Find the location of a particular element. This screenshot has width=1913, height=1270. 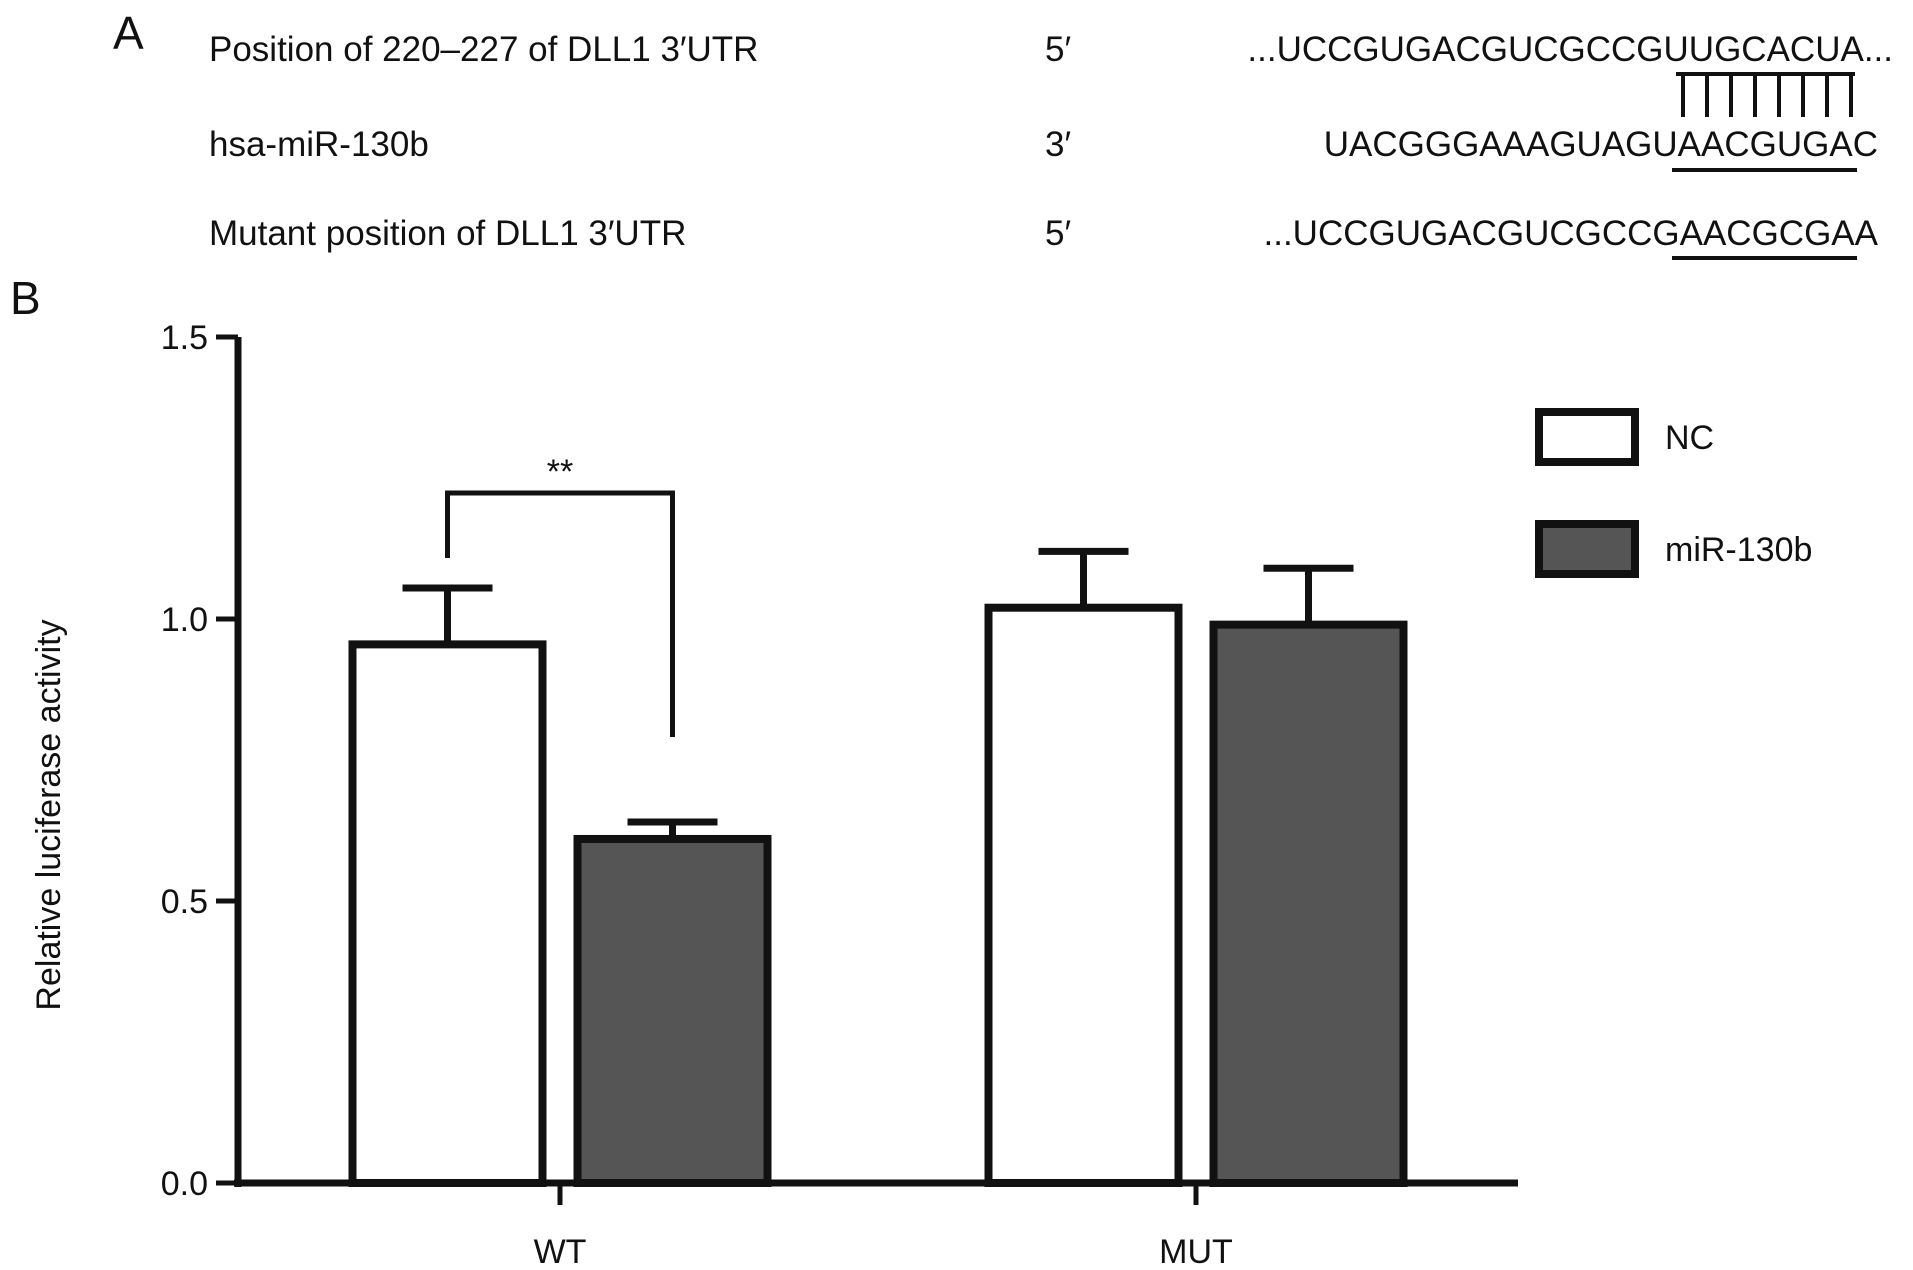

legend: NC miR-130b is located at coordinates (1673, 493).